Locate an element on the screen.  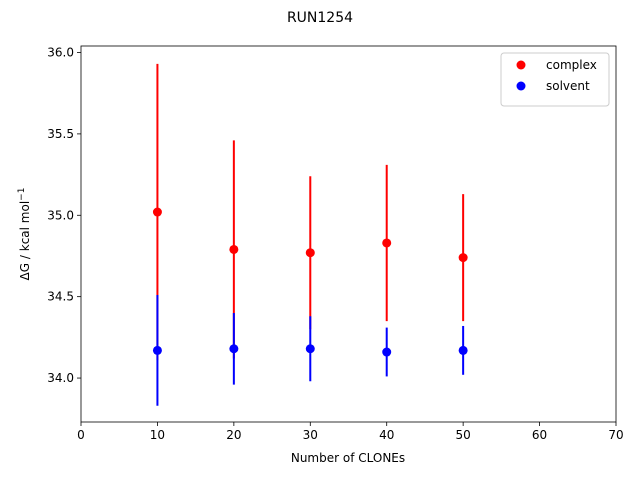
x-tick-label: 70 is located at coordinates (615, 435).